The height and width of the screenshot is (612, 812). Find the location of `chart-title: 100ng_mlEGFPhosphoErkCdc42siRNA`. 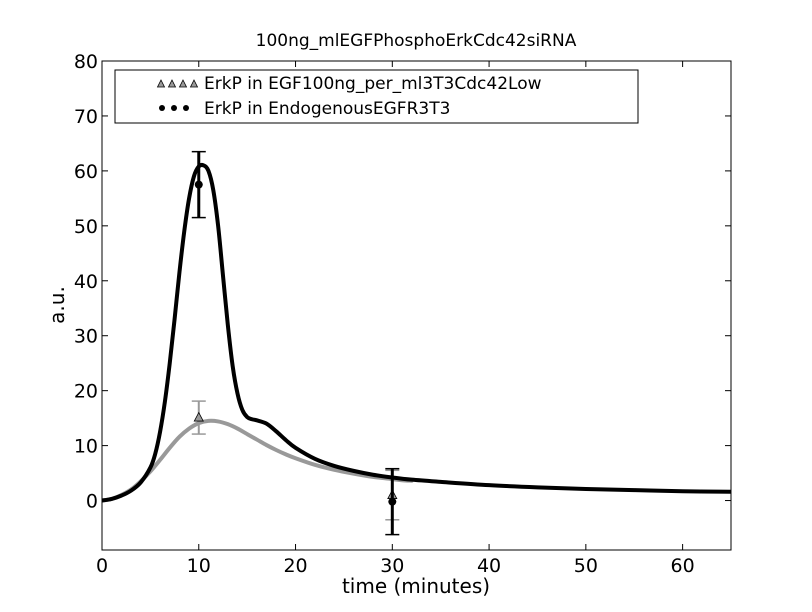

chart-title: 100ng_mlEGFPhosphoErkCdc42siRNA is located at coordinates (416, 41).